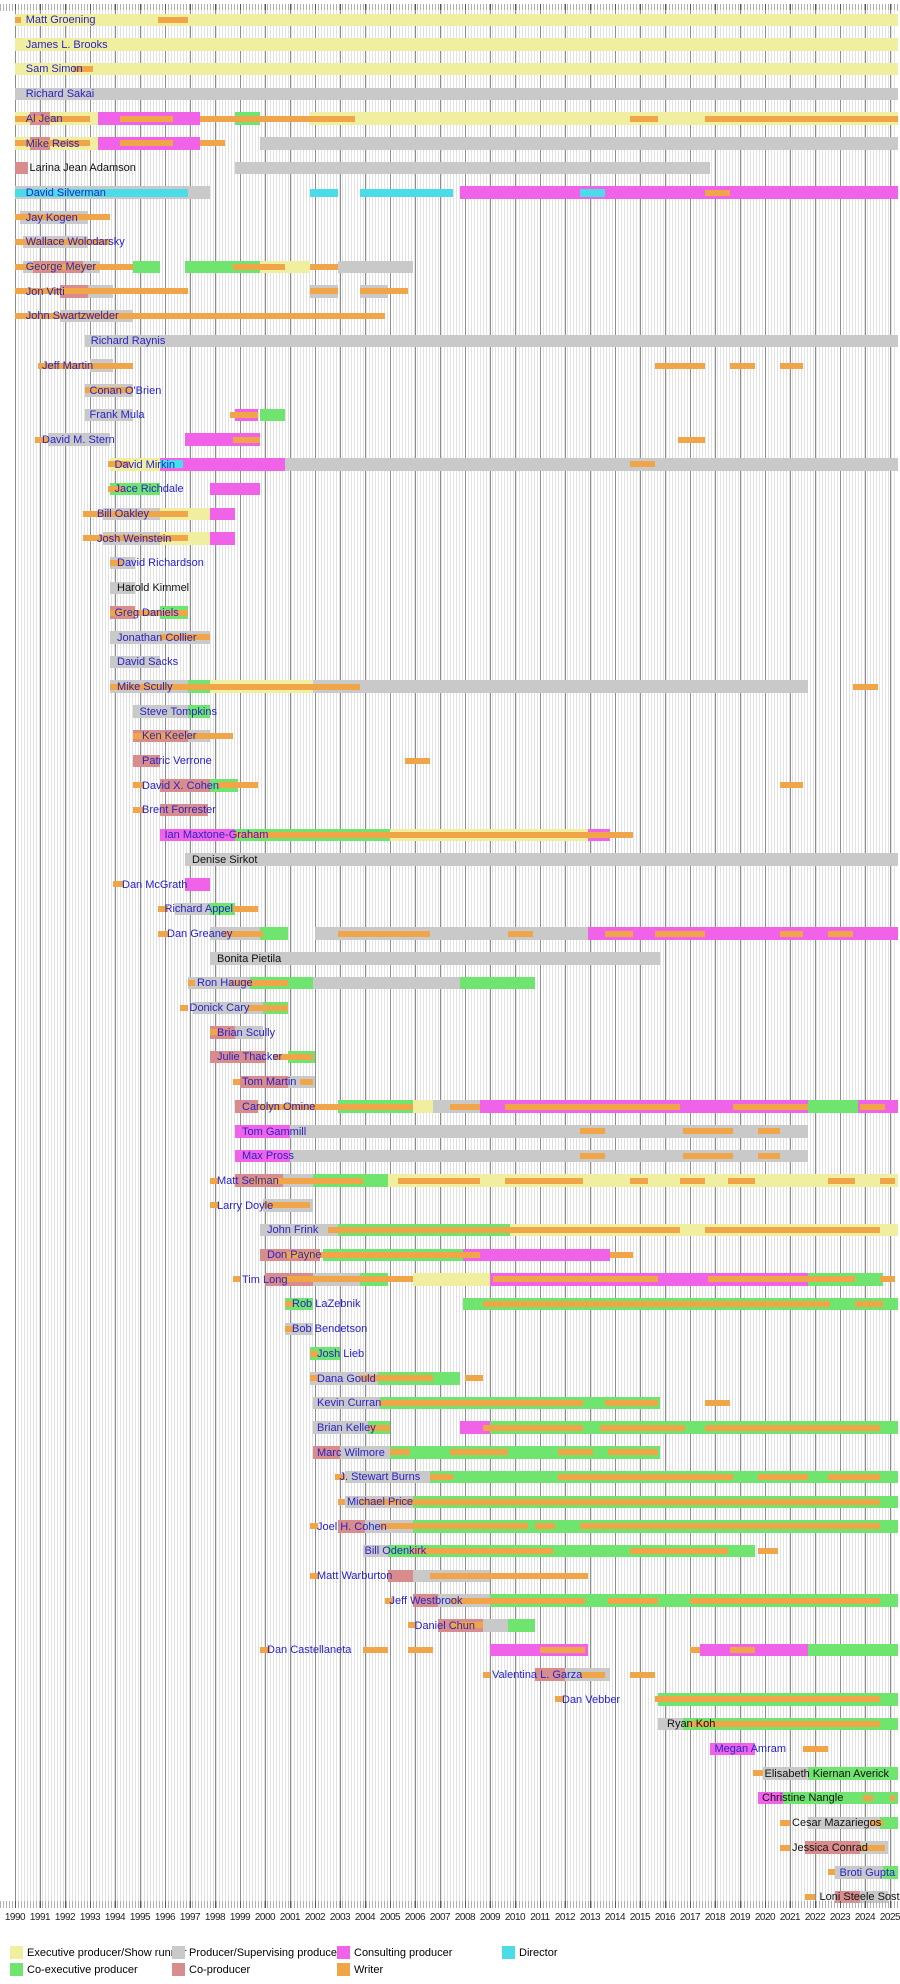 This screenshot has height=1984, width=900. What do you see at coordinates (117, 415) in the screenshot?
I see `person-label: Frank Mula` at bounding box center [117, 415].